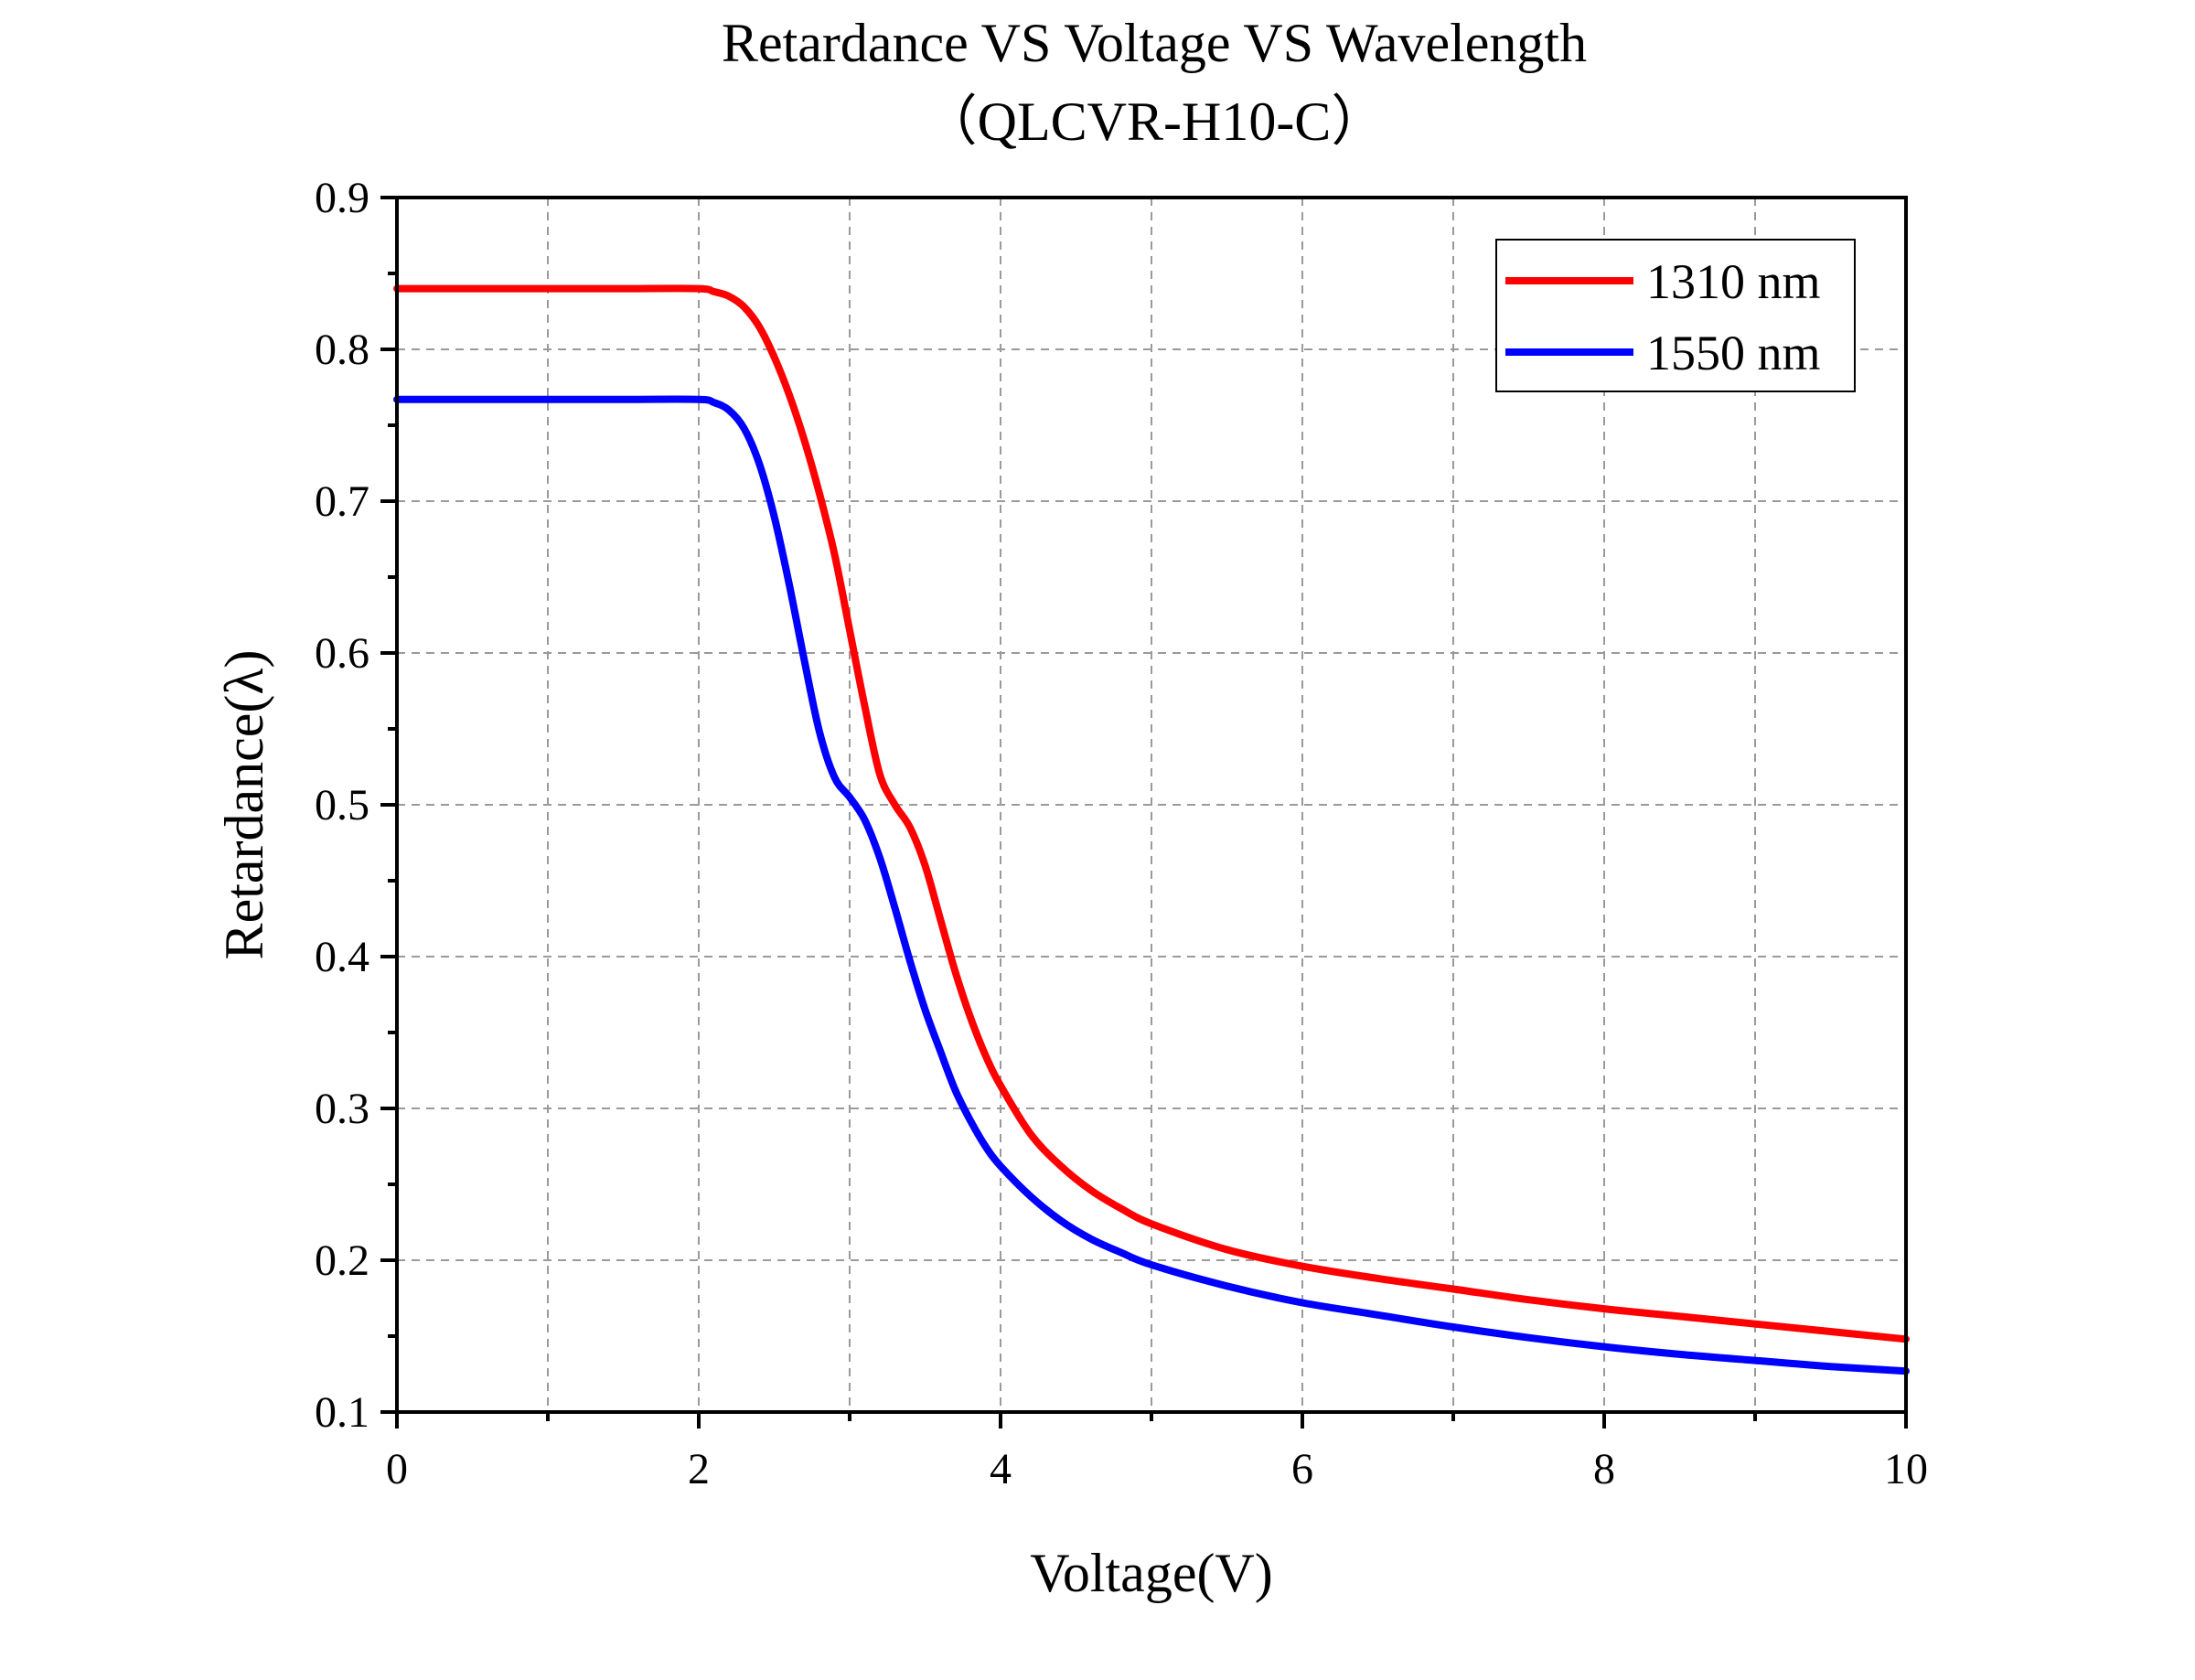 The width and height of the screenshot is (2195, 1680). Describe the element at coordinates (342, 1109) in the screenshot. I see `y-tick-label: 0.3` at that location.